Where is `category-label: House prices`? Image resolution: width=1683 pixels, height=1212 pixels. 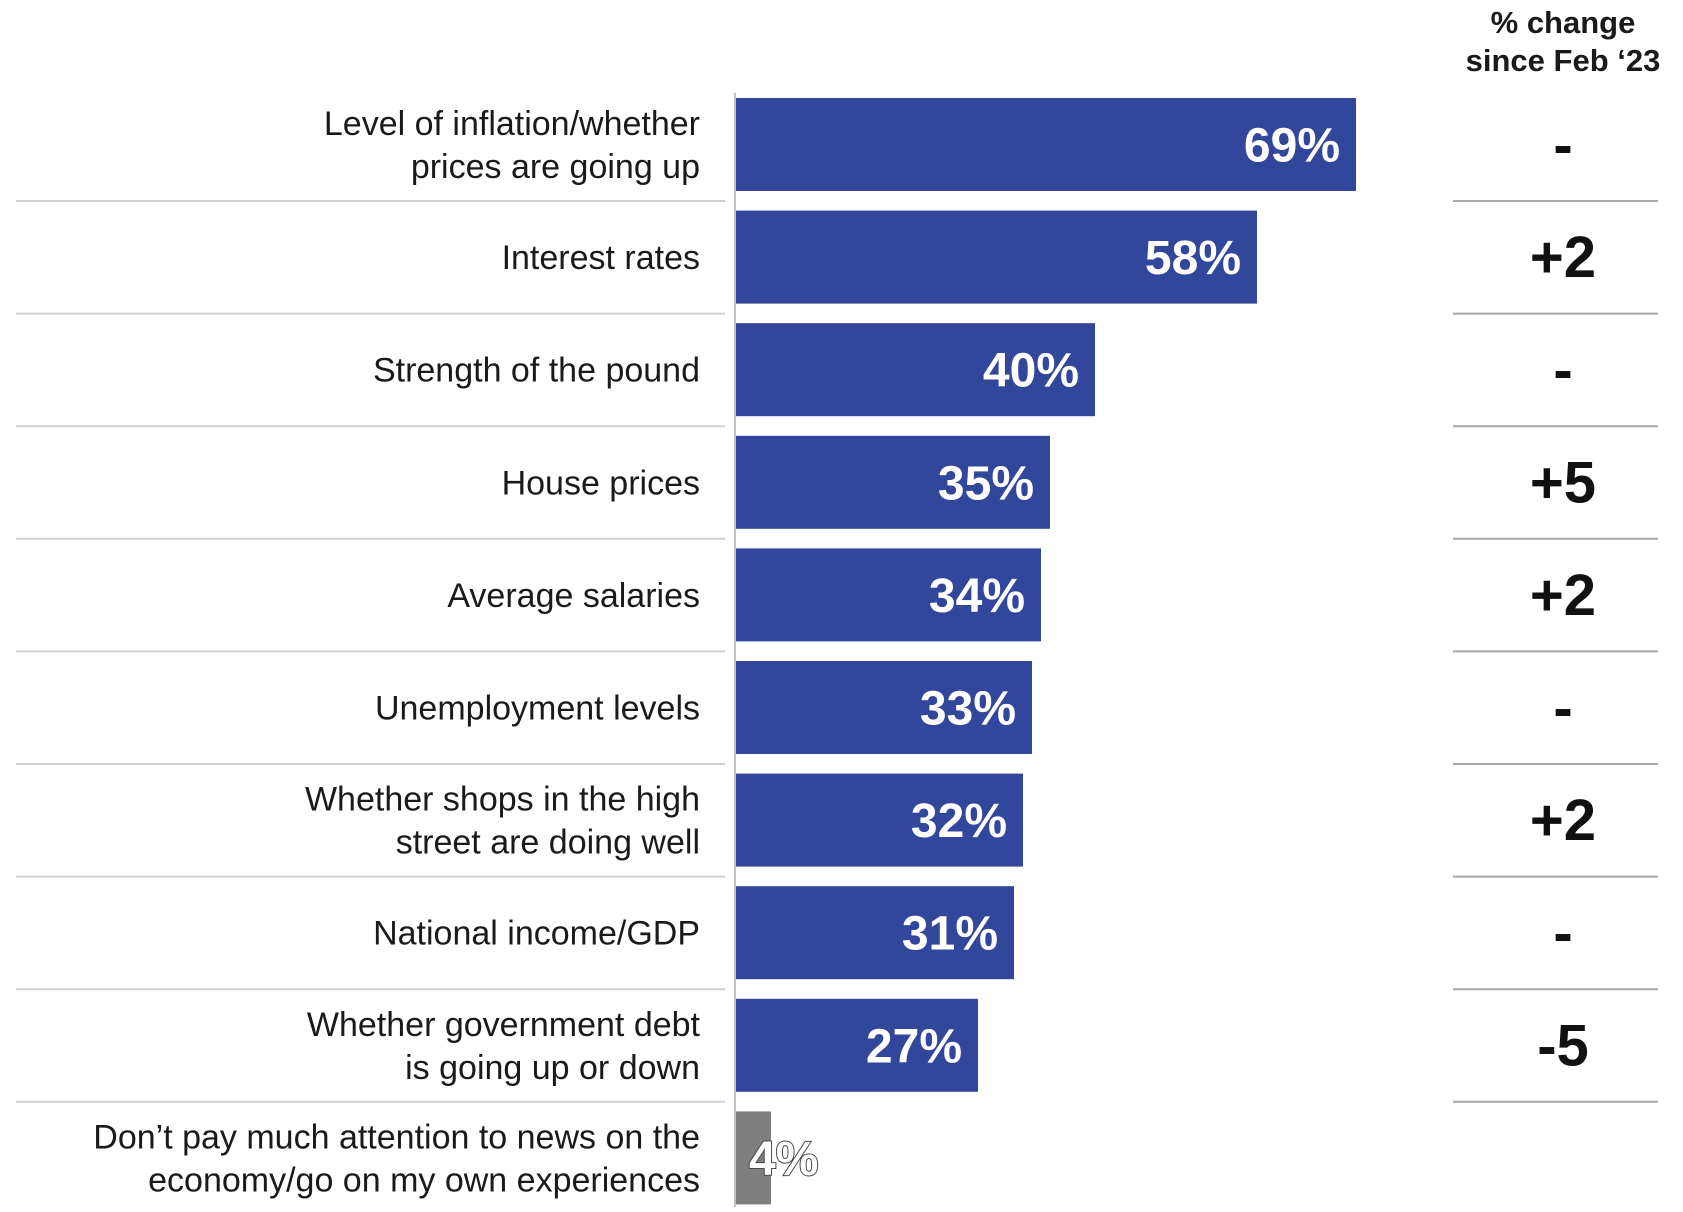
category-label: House prices is located at coordinates (601, 483).